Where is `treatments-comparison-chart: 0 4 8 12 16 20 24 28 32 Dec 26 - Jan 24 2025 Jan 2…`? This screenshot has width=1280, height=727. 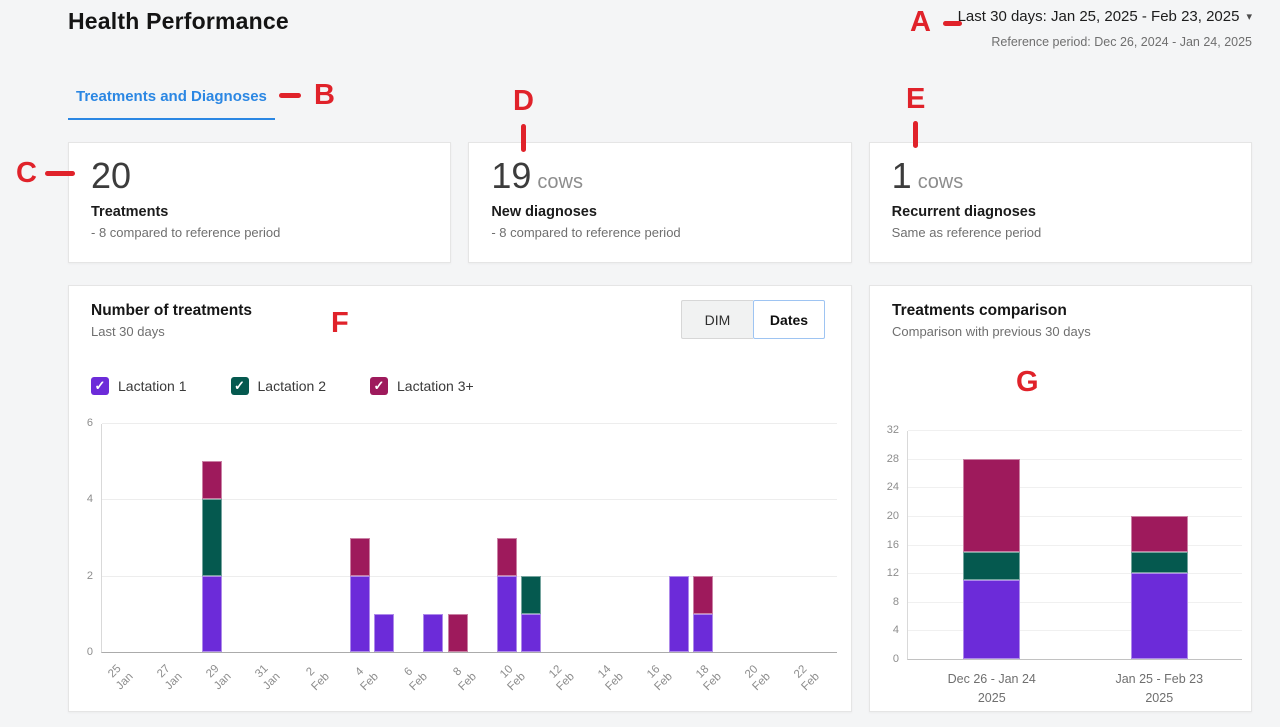 treatments-comparison-chart: 0 4 8 12 16 20 24 28 32 Dec 26 - Jan 24 2025 Jan 2… is located at coordinates (1064, 564).